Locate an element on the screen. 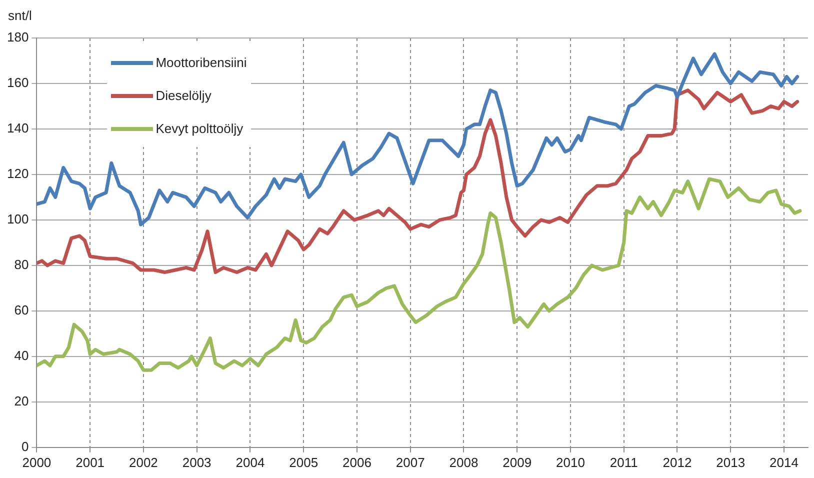 The width and height of the screenshot is (814, 478). y-tick-label: 160 is located at coordinates (17, 82).